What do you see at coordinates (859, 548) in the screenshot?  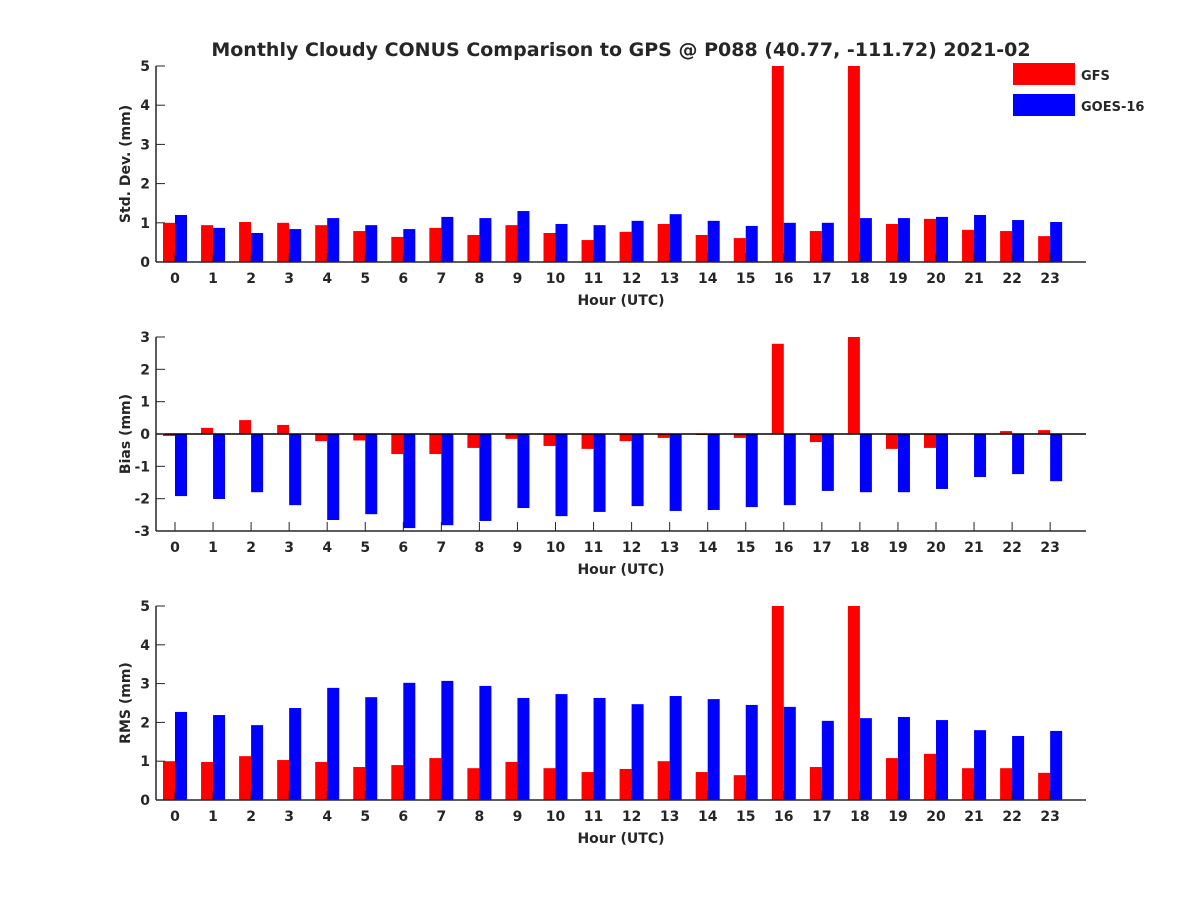 I see `x-tick-label: 18` at bounding box center [859, 548].